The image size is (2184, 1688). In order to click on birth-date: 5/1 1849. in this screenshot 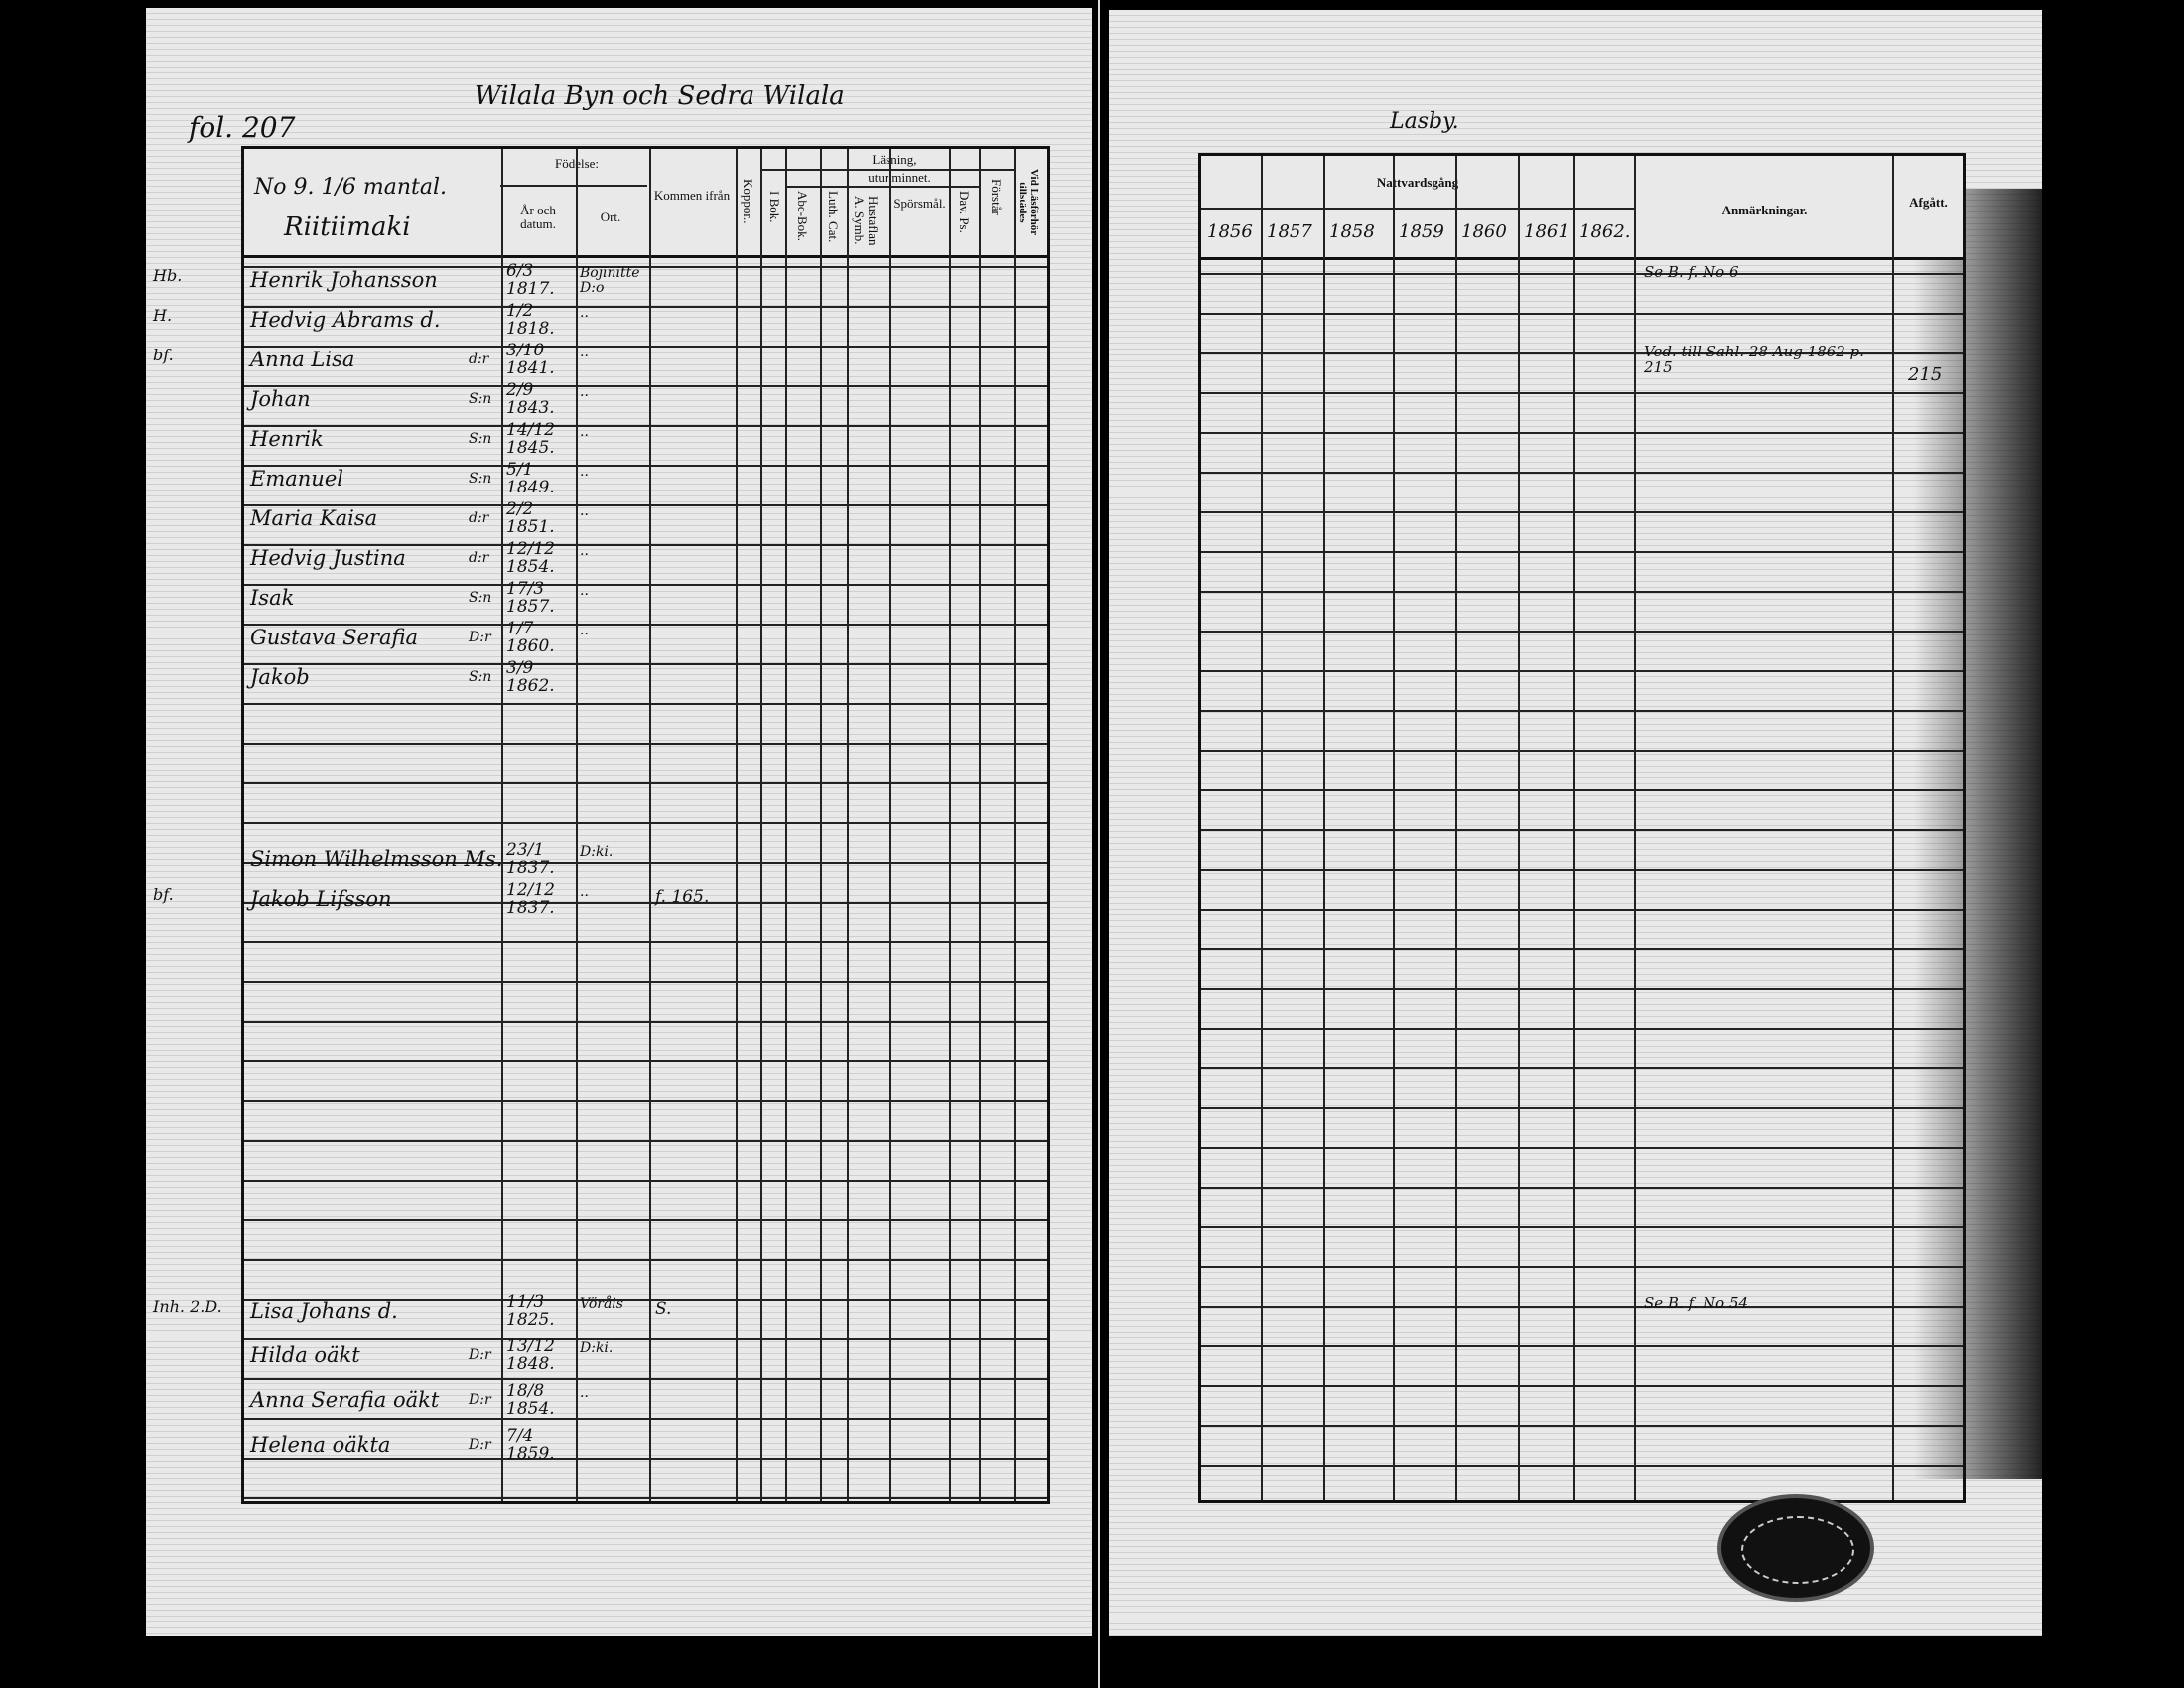, I will do `click(530, 478)`.